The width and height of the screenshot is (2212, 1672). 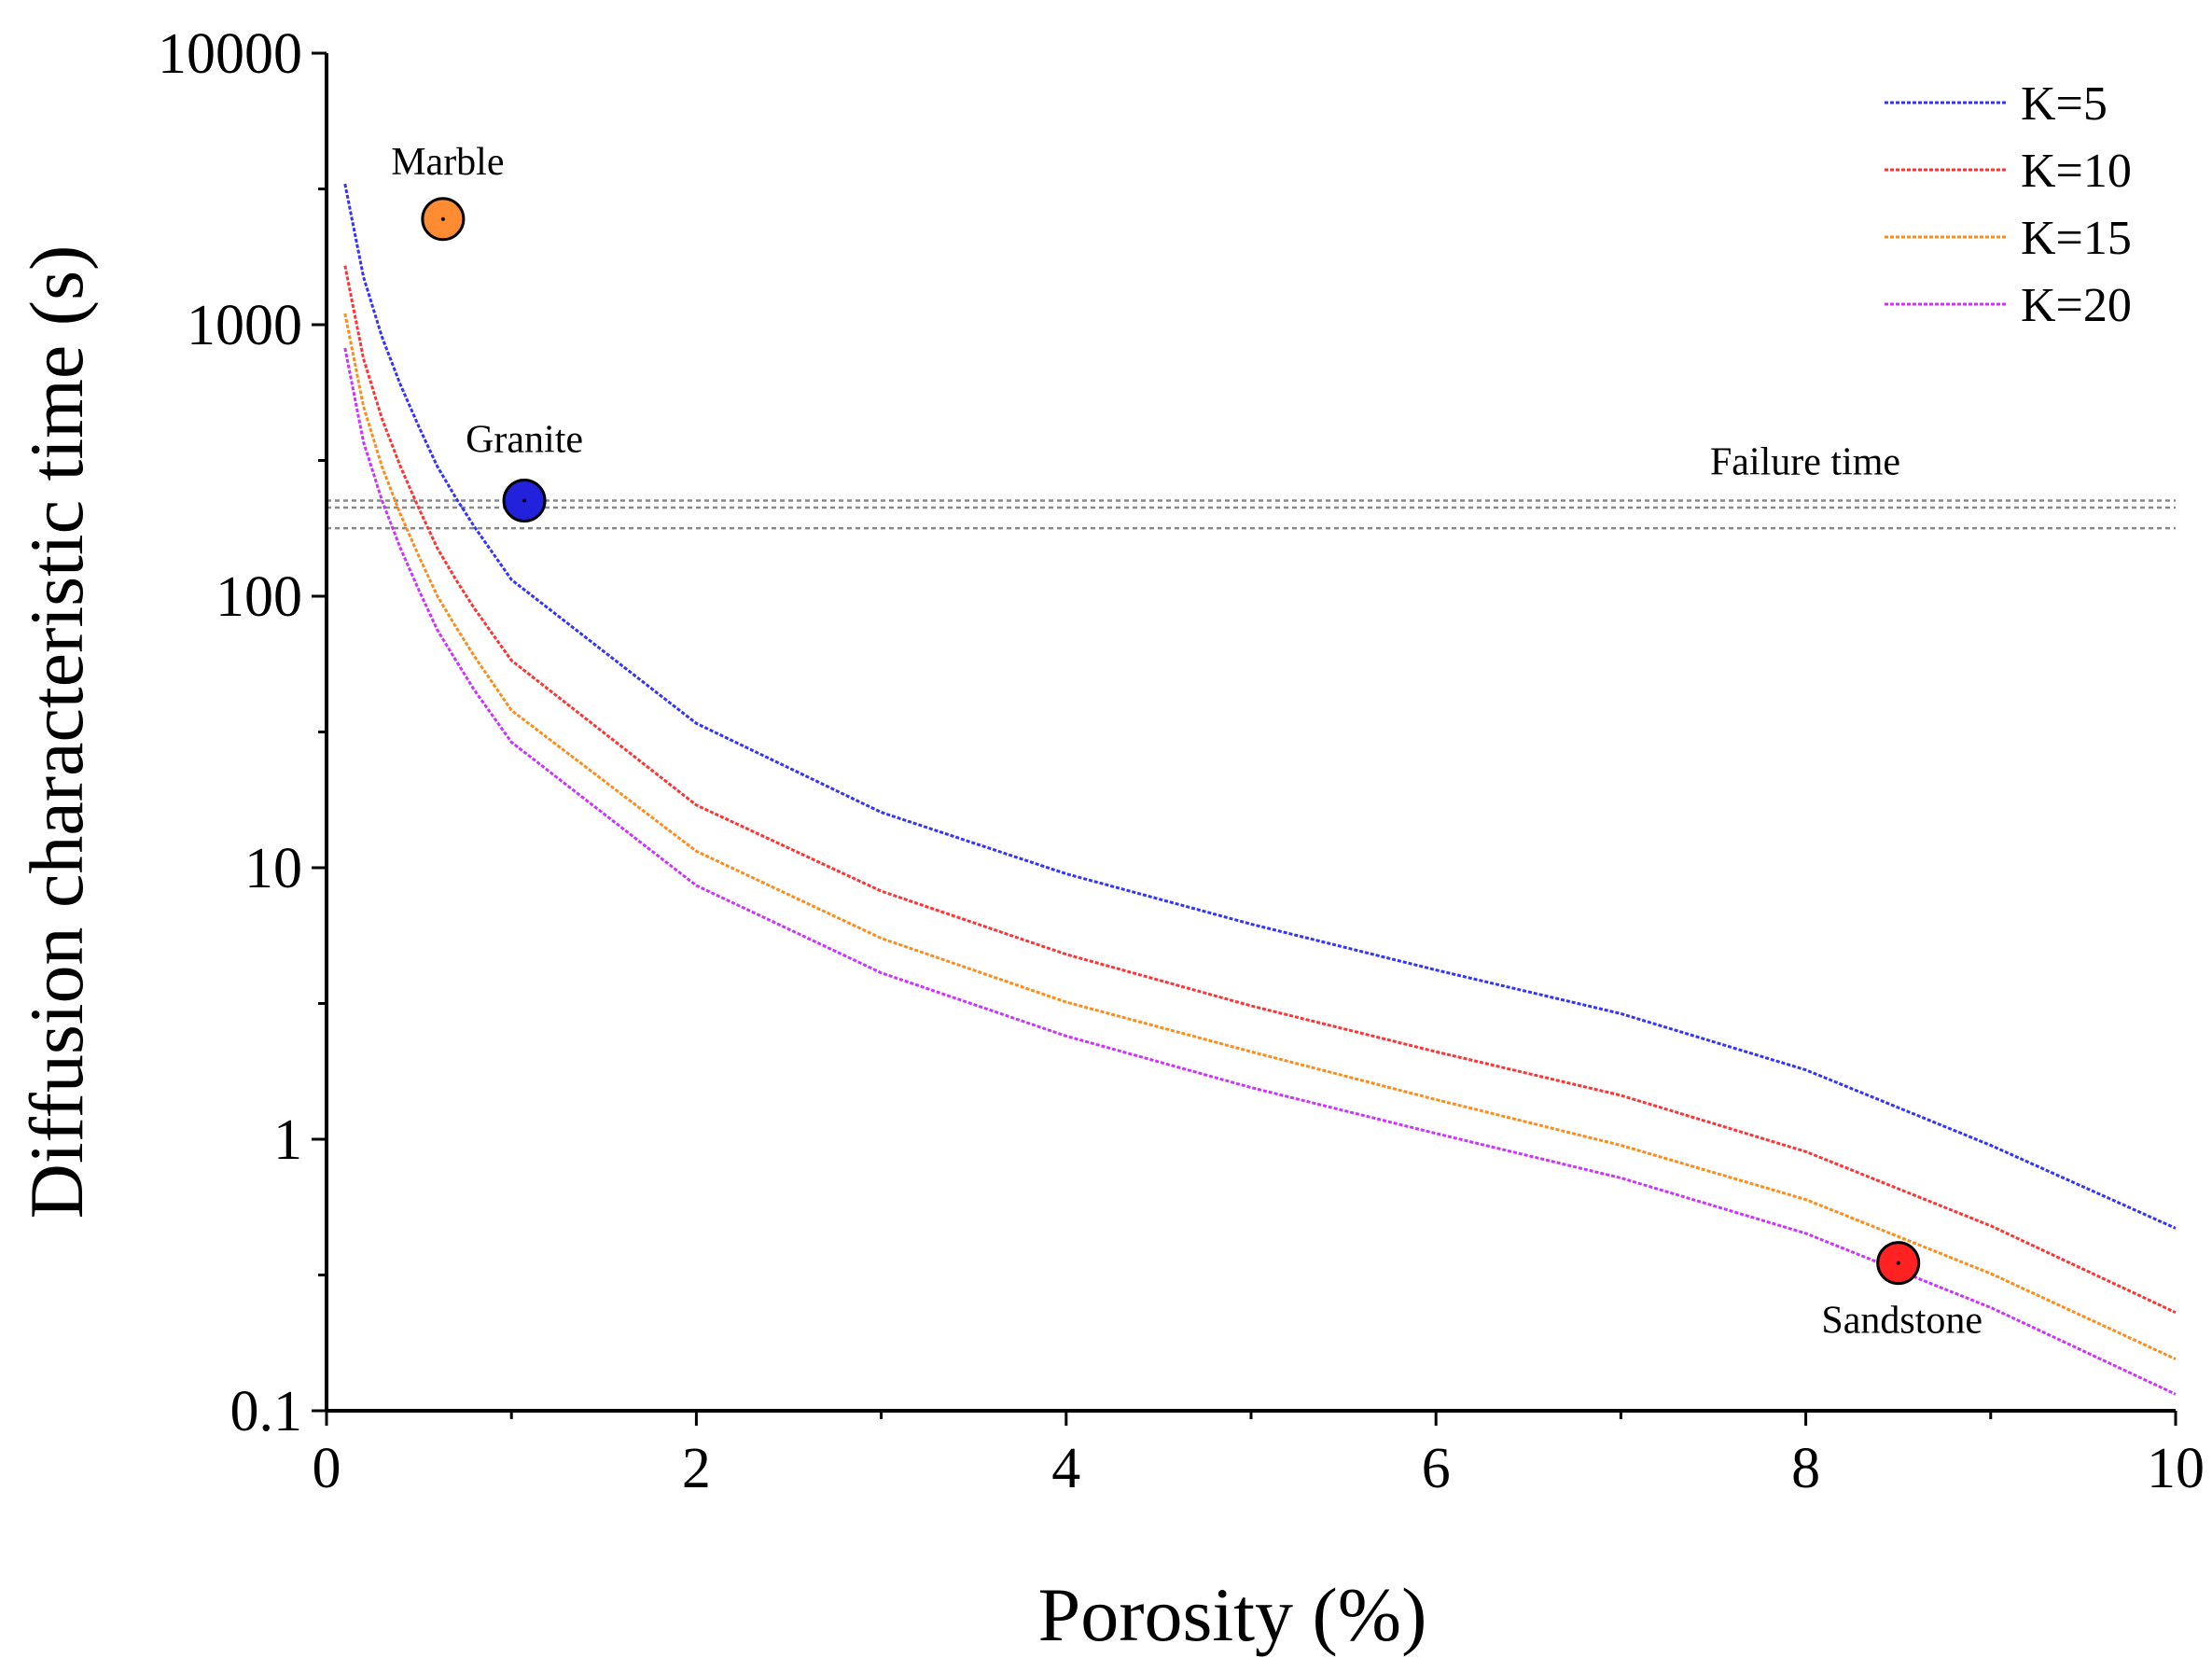 What do you see at coordinates (1065, 1469) in the screenshot?
I see `x-tick-label-4: 4` at bounding box center [1065, 1469].